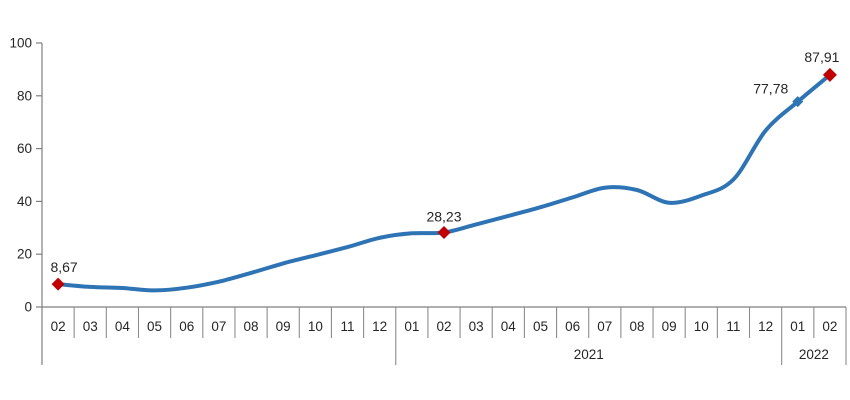 The image size is (850, 400). I want to click on y-tick-label: 60, so click(24, 148).